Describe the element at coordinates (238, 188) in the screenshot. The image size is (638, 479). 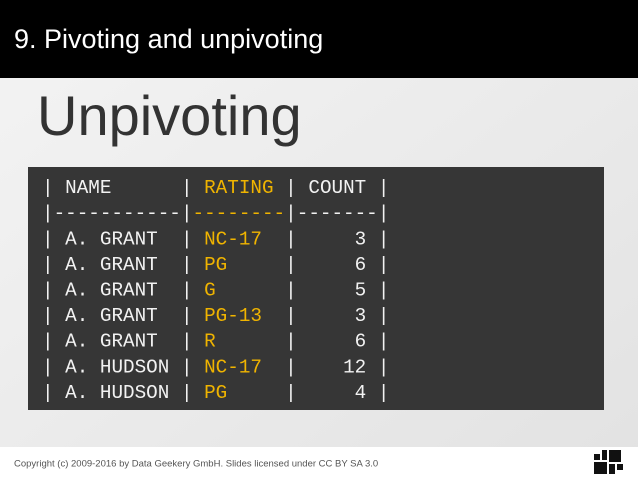
I see `column-header: RATING` at that location.